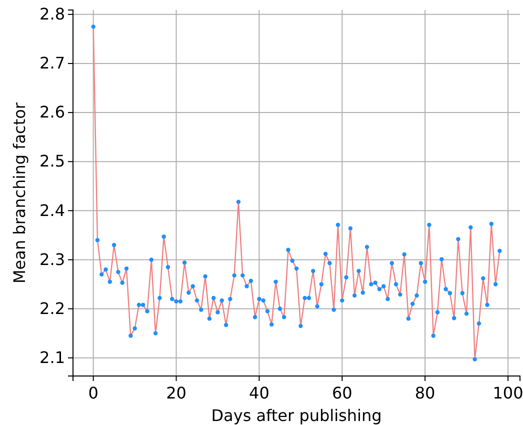  Describe the element at coordinates (52, 210) in the screenshot. I see `y-tick-label: 2.4` at that location.